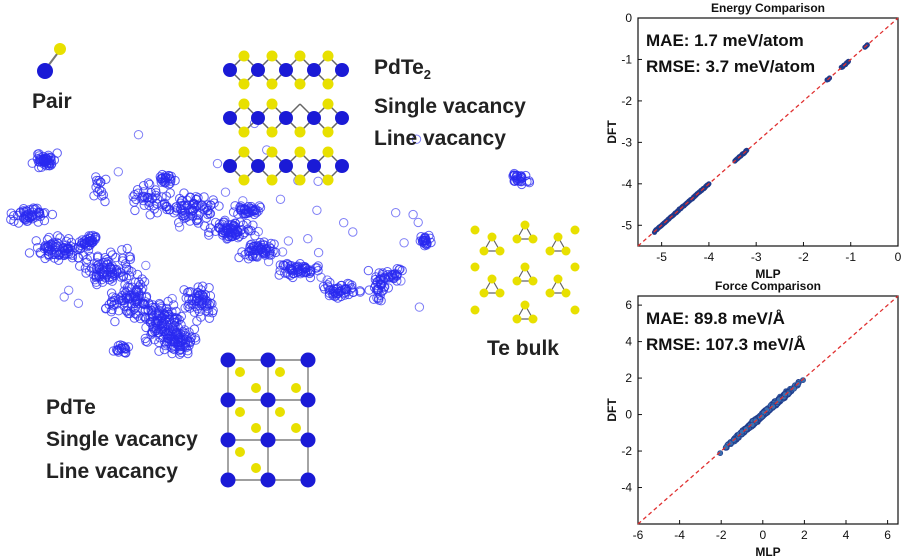 This screenshot has height=558, width=908. Describe the element at coordinates (715, 318) in the screenshot. I see `metric-annotation: MAE: 89.8 meV/Å` at that location.